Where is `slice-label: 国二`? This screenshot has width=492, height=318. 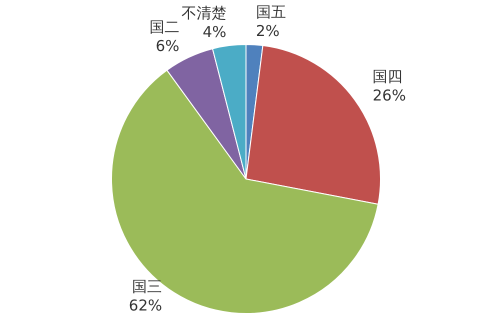
slice-label: 国二 is located at coordinates (164, 27).